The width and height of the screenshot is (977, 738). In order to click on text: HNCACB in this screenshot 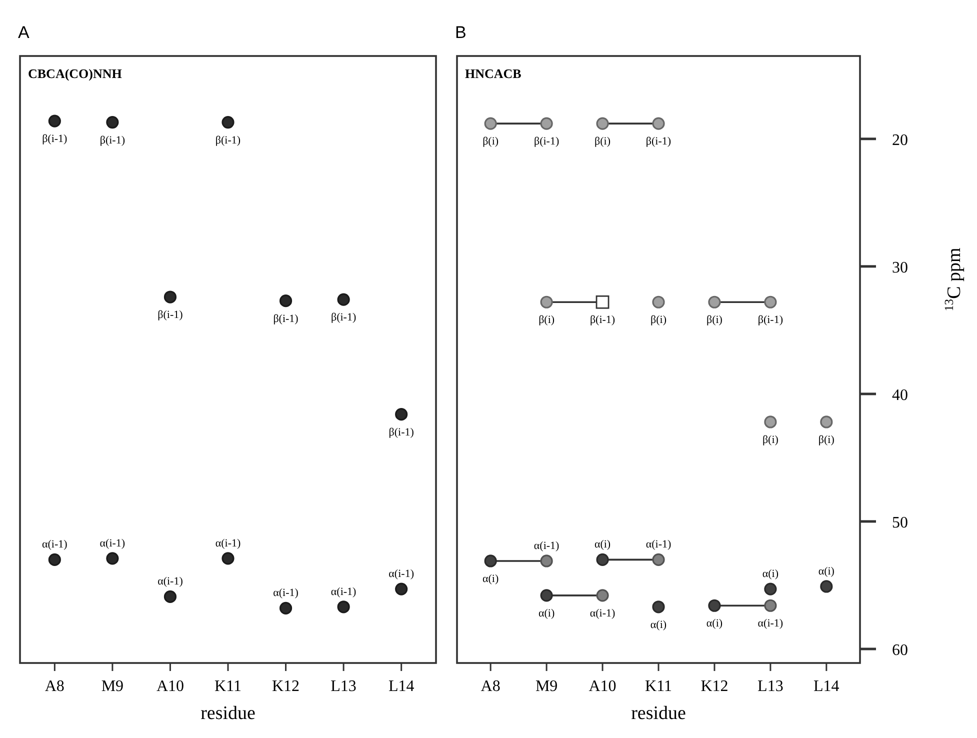, I will do `click(493, 73)`.